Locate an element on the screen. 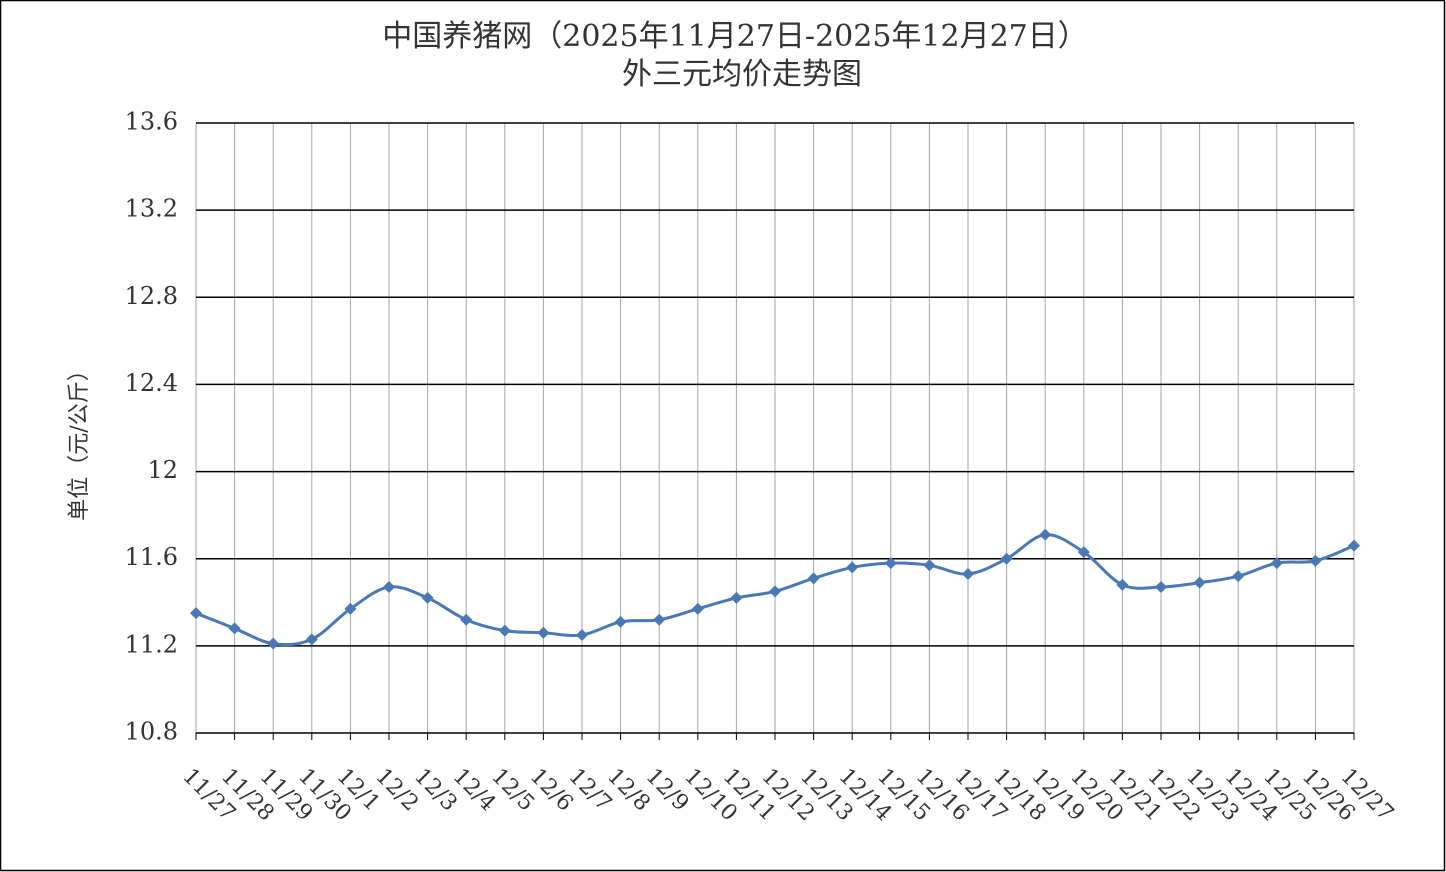  y-tick-label: 10.8 is located at coordinates (151, 732).